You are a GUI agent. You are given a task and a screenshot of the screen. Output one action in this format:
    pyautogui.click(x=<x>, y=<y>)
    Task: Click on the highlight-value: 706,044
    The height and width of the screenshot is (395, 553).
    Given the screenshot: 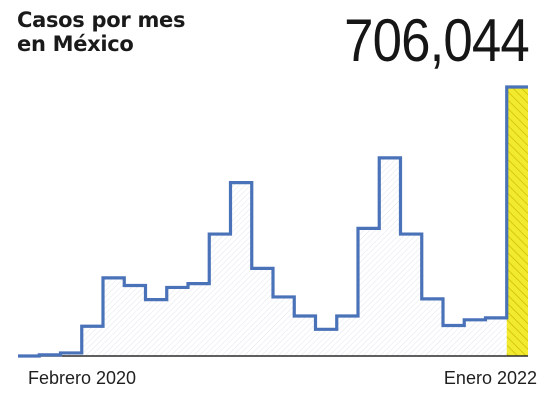 What is the action you would take?
    pyautogui.click(x=437, y=40)
    